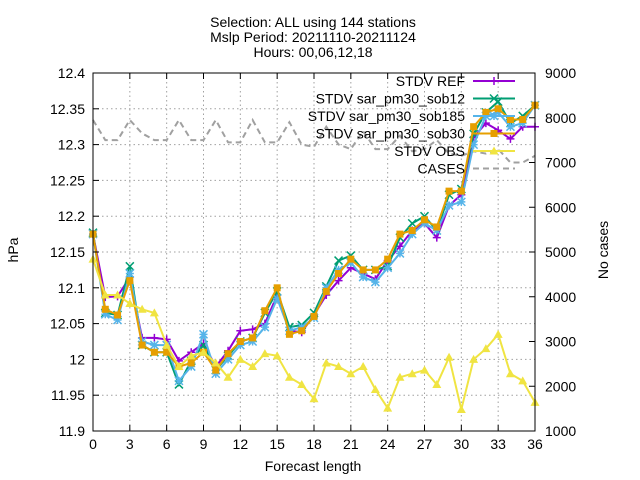 This screenshot has height=480, width=640. I want to click on y2-tick-label: 2000, so click(560, 386).